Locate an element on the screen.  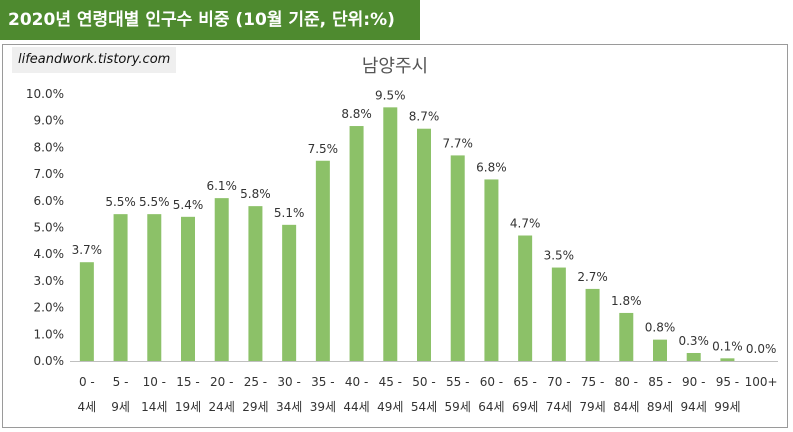
x-tick-label: 84세 is located at coordinates (626, 407).